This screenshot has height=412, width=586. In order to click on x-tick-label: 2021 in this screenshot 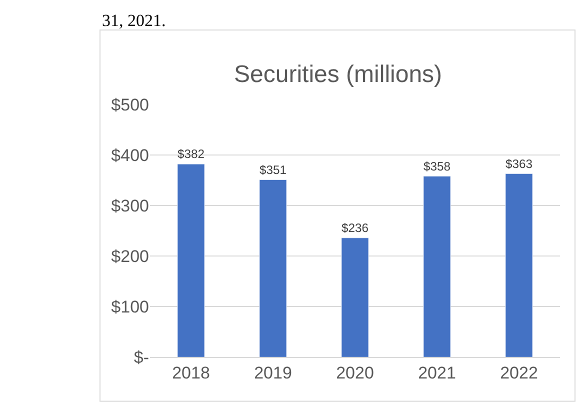, I will do `click(437, 373)`.